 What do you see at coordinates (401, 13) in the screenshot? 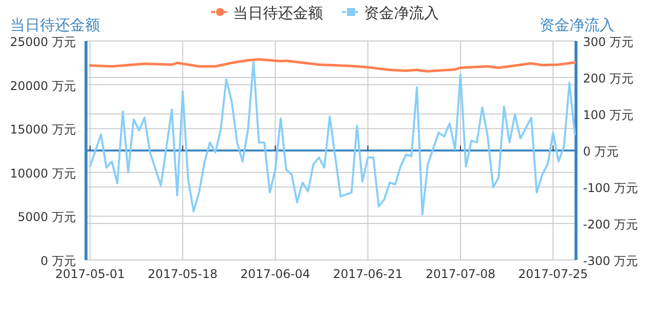
I see `legend-label: 资金净流入` at bounding box center [401, 13].